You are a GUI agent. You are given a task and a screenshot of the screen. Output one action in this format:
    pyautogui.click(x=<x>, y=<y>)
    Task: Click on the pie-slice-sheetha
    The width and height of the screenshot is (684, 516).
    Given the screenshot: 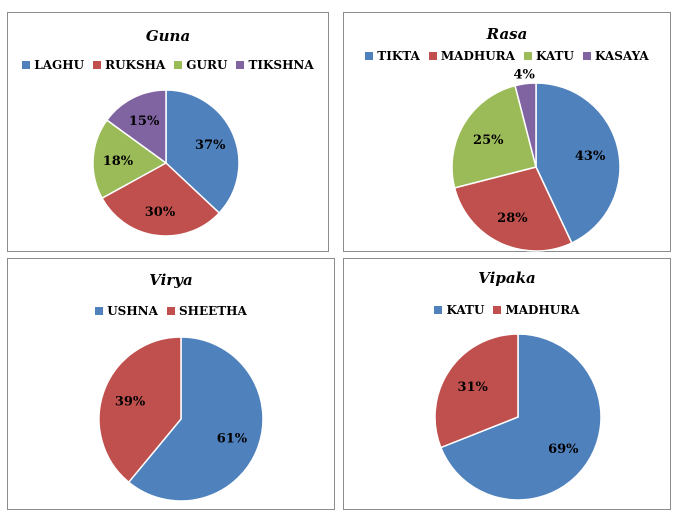 What is the action you would take?
    pyautogui.click(x=140, y=410)
    